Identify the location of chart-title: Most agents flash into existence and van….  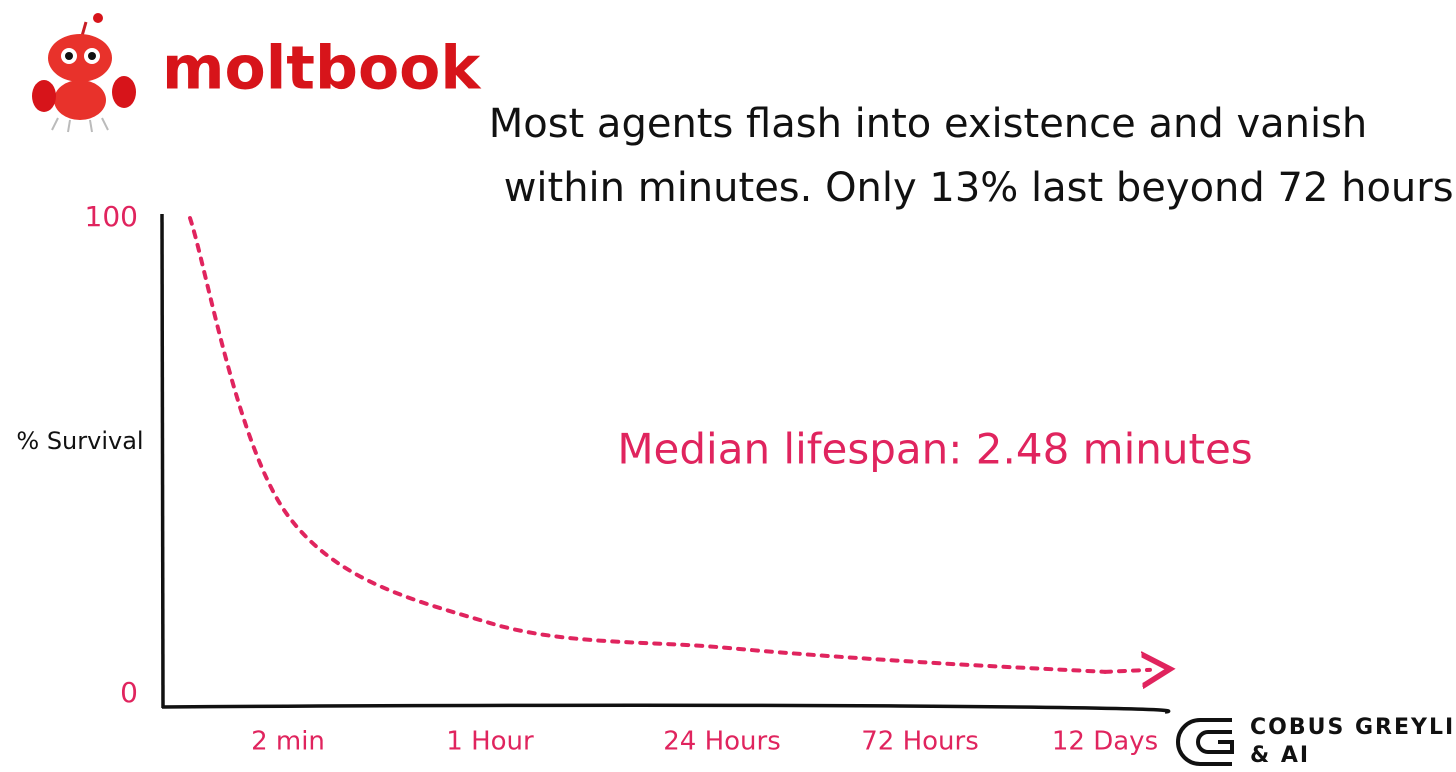
(928, 124).